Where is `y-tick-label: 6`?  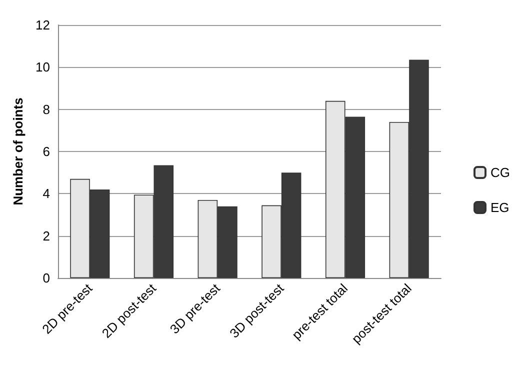
y-tick-label: 6 is located at coordinates (46, 151).